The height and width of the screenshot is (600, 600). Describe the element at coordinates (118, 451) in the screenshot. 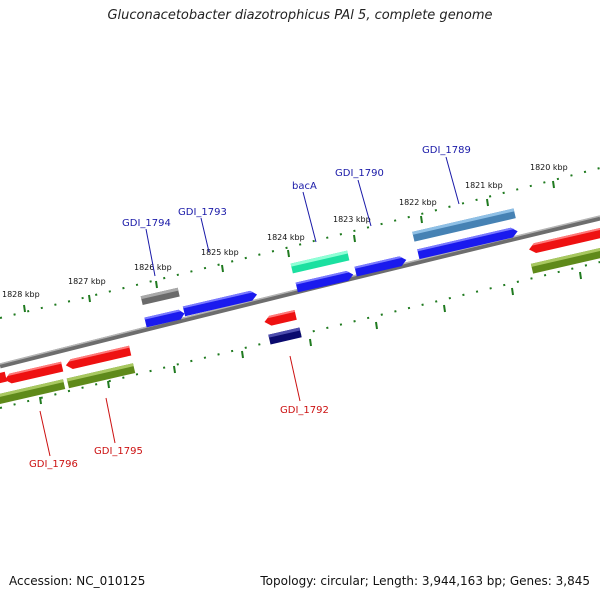

I see `gene-label-gdi-1795: GDI_1795` at that location.